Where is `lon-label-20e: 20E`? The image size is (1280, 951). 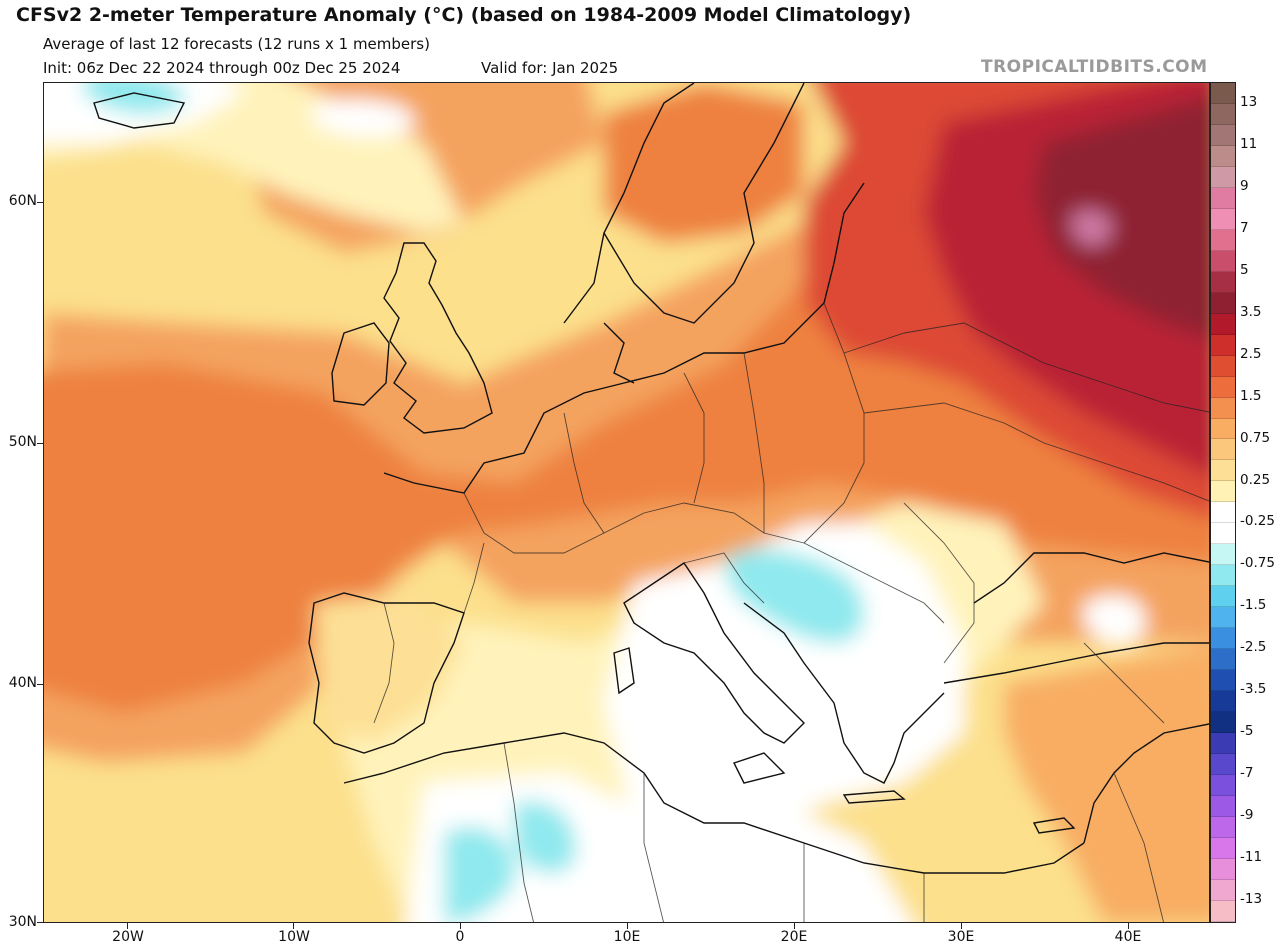 lon-label-20e: 20E is located at coordinates (794, 937).